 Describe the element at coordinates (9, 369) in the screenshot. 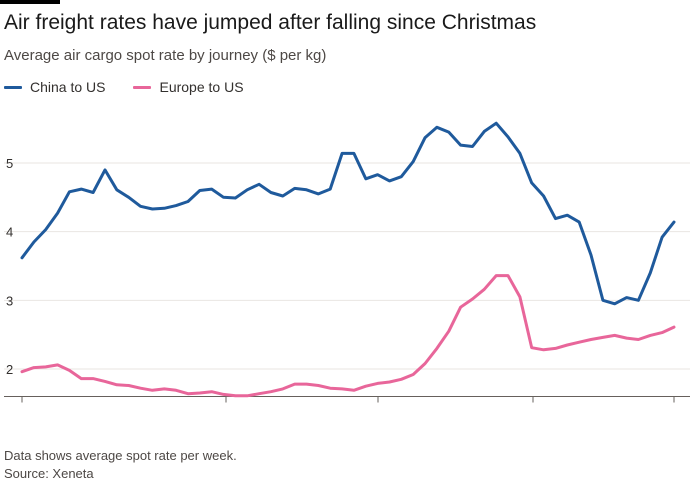

I see `y-tick-label-2: 2` at that location.